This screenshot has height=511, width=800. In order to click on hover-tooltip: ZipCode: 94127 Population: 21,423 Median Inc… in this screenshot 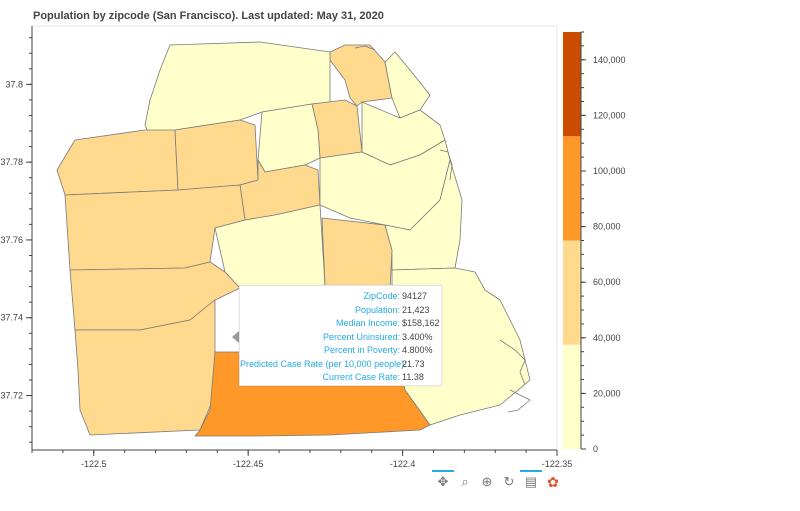, I will do `click(340, 335)`.